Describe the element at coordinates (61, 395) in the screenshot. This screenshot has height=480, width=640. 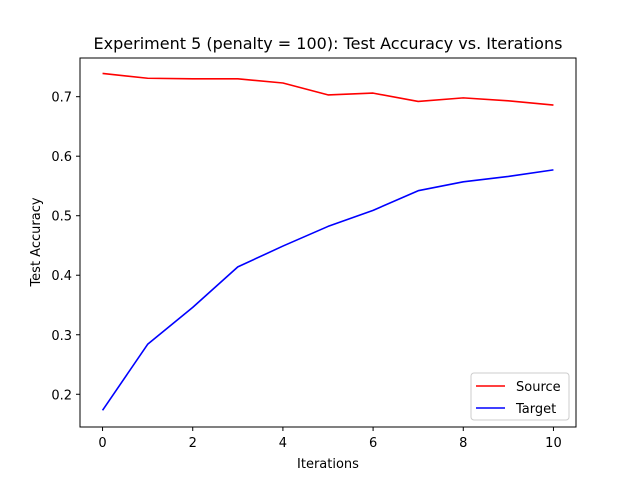
I see `y-tick-label: 0.2` at that location.